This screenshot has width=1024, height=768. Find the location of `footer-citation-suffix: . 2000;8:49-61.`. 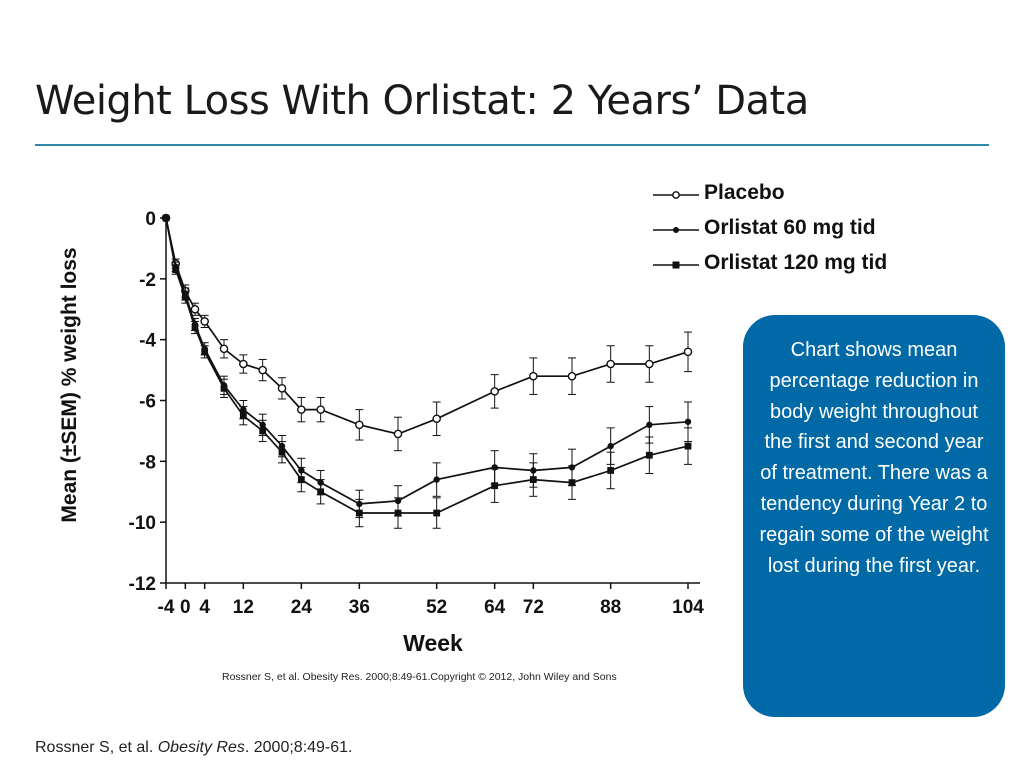

footer-citation-suffix: . 2000;8:49-61. is located at coordinates (298, 747).